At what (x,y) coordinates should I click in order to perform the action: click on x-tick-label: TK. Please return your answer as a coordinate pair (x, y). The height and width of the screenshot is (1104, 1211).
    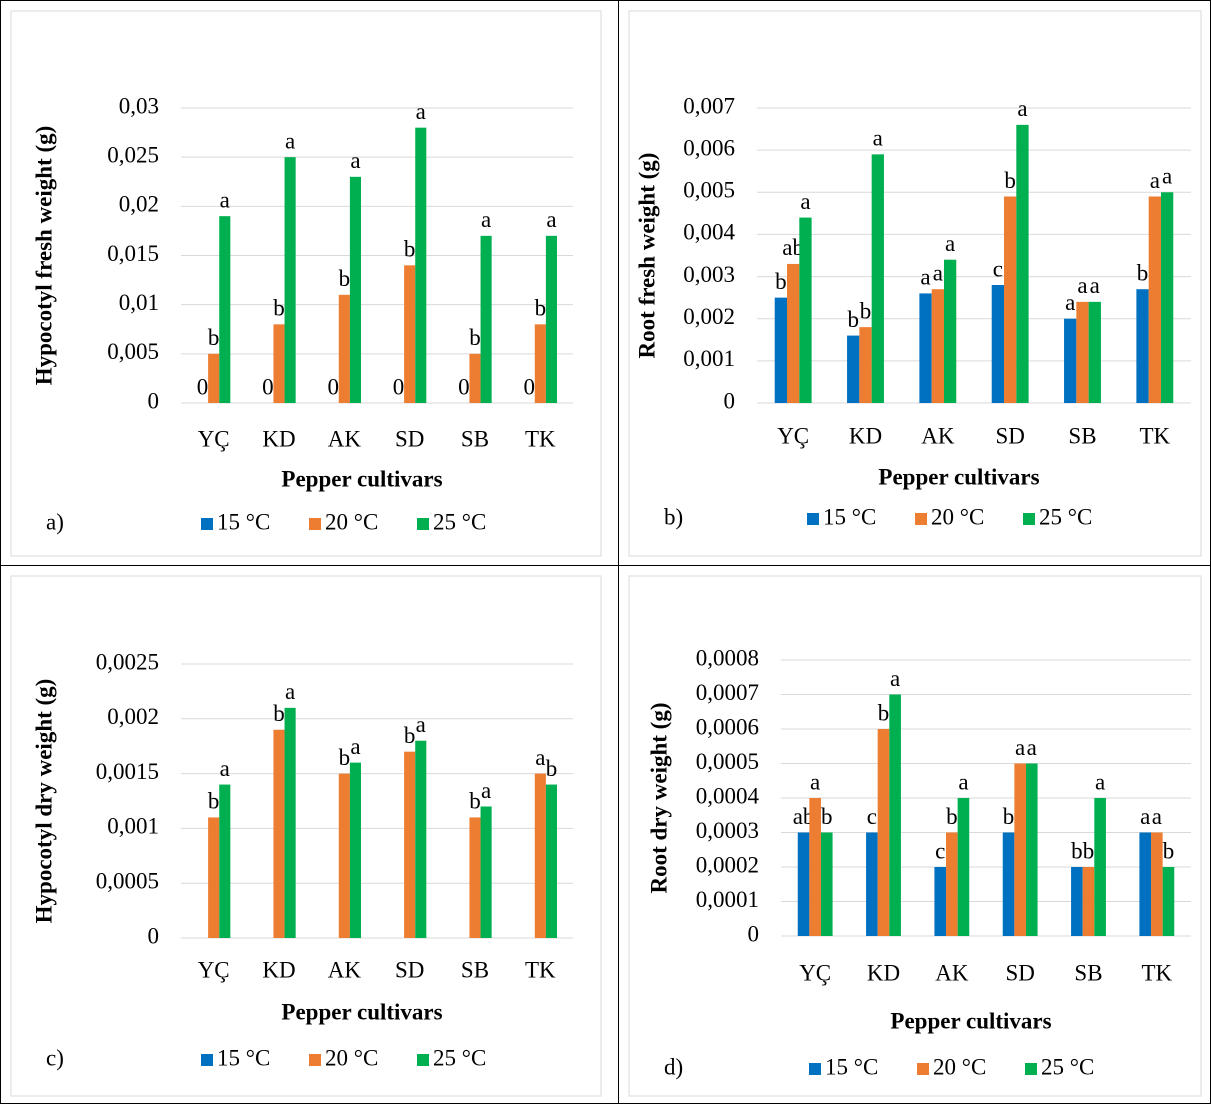
    Looking at the image, I should click on (540, 969).